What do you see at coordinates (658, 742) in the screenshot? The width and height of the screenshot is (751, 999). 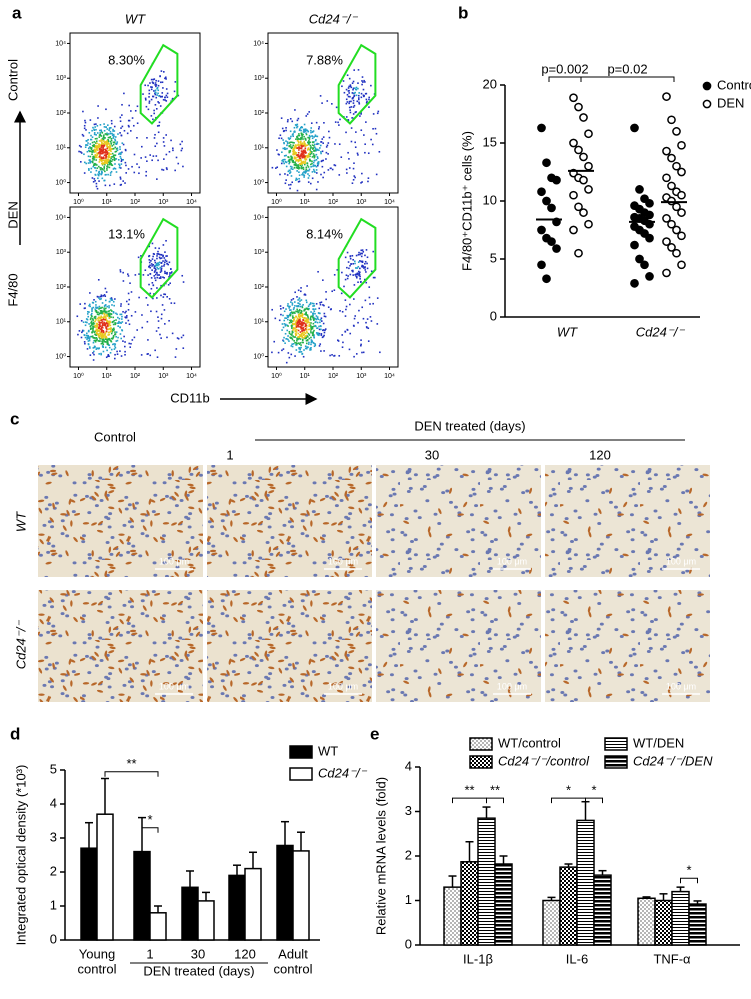 I see `legend-label: WT/DEN` at bounding box center [658, 742].